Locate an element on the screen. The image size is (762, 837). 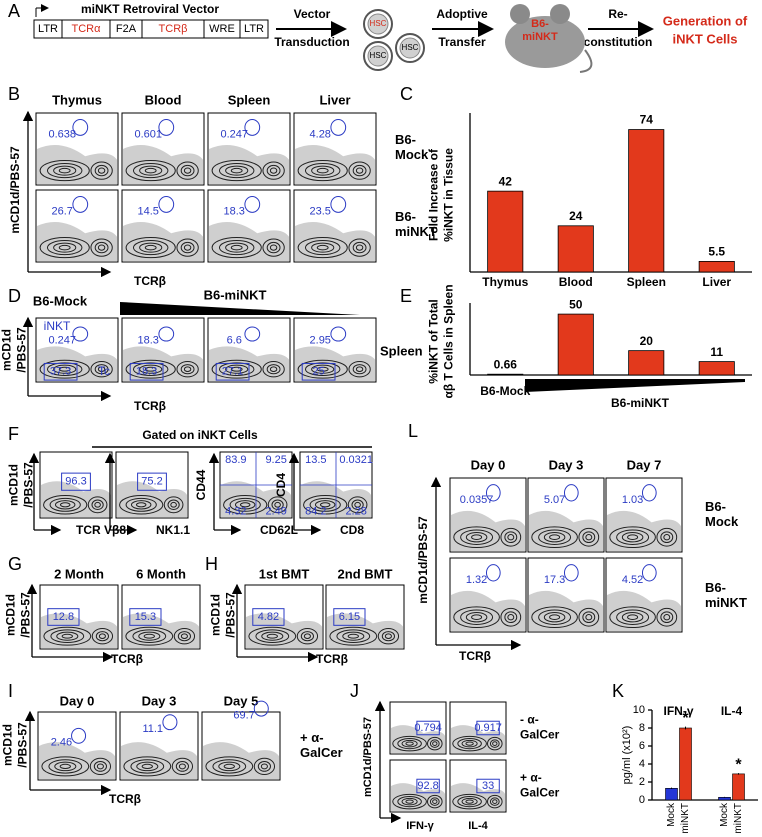
gate-value: 83.9 is located at coordinates (235, 460).